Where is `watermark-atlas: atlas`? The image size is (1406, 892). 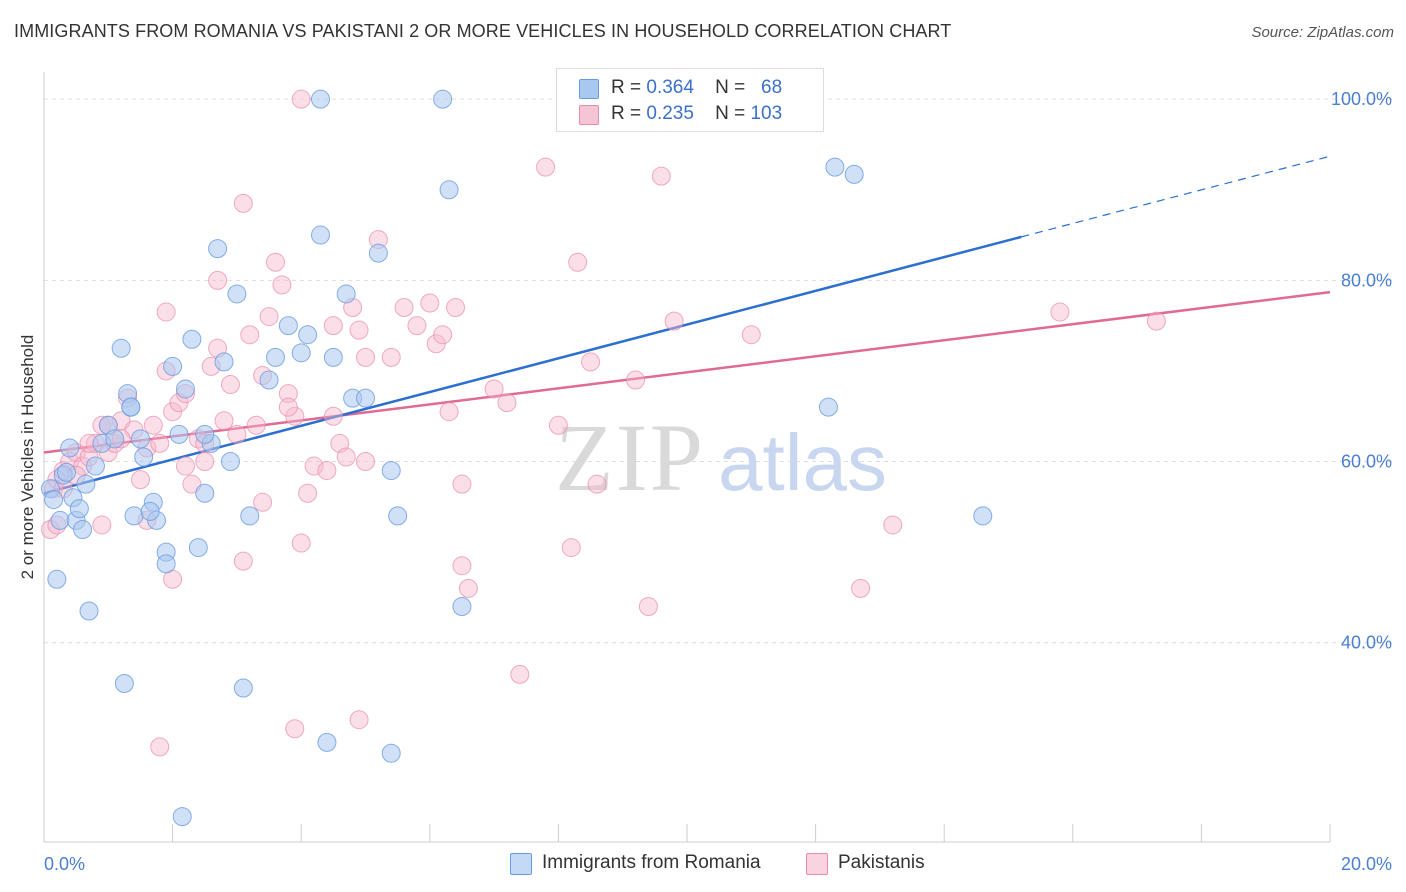 watermark-atlas: atlas is located at coordinates (802, 462).